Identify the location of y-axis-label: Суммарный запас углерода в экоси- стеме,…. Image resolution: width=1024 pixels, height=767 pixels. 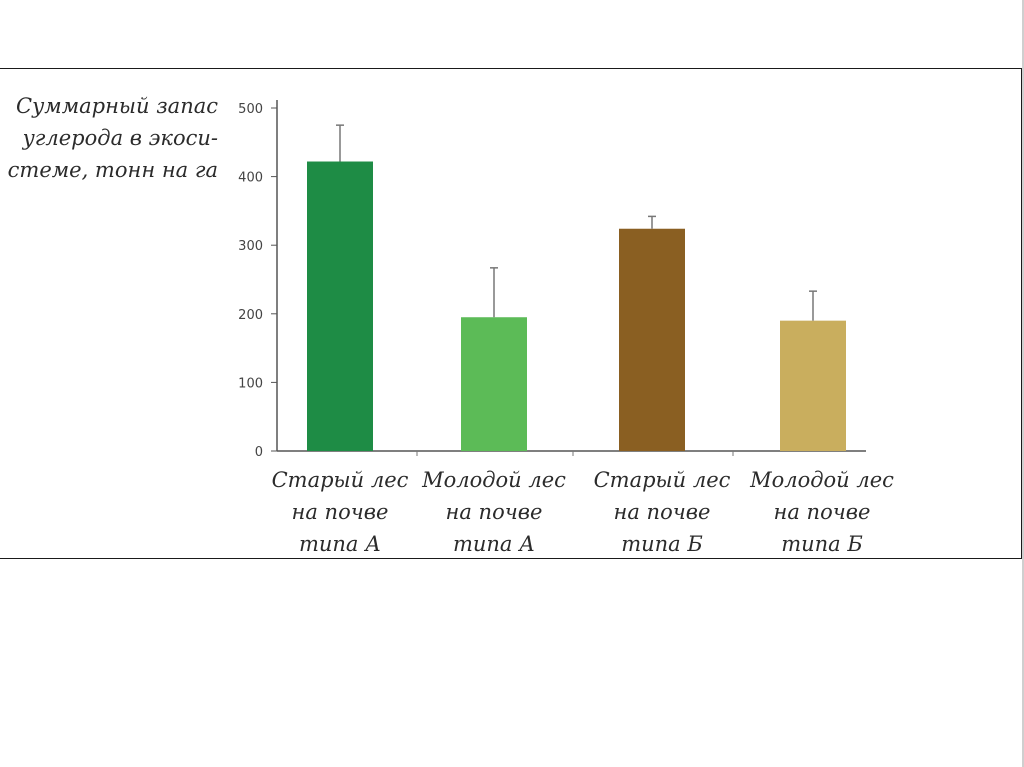
(109, 138).